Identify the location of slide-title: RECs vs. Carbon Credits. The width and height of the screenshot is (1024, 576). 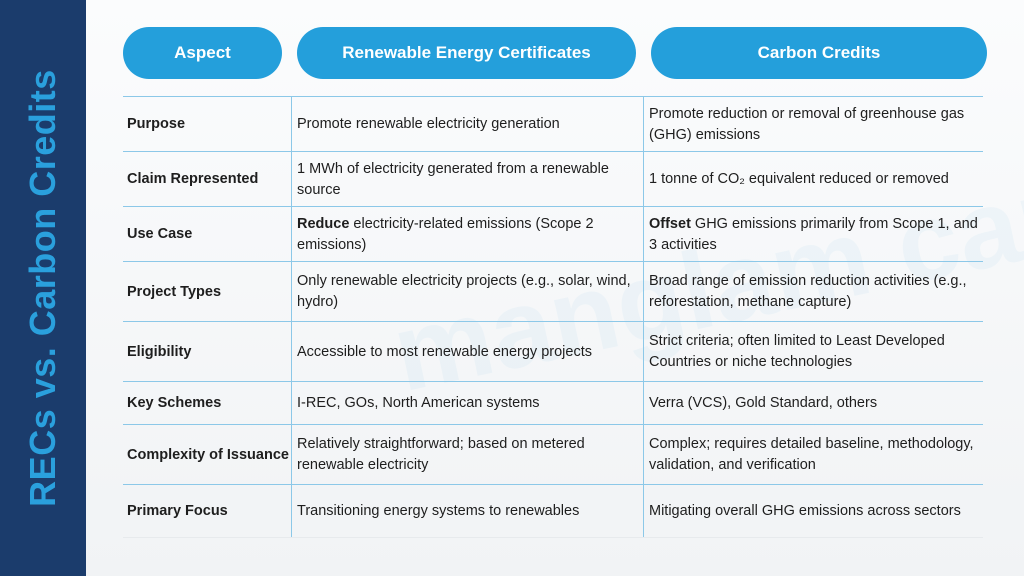
(42, 288).